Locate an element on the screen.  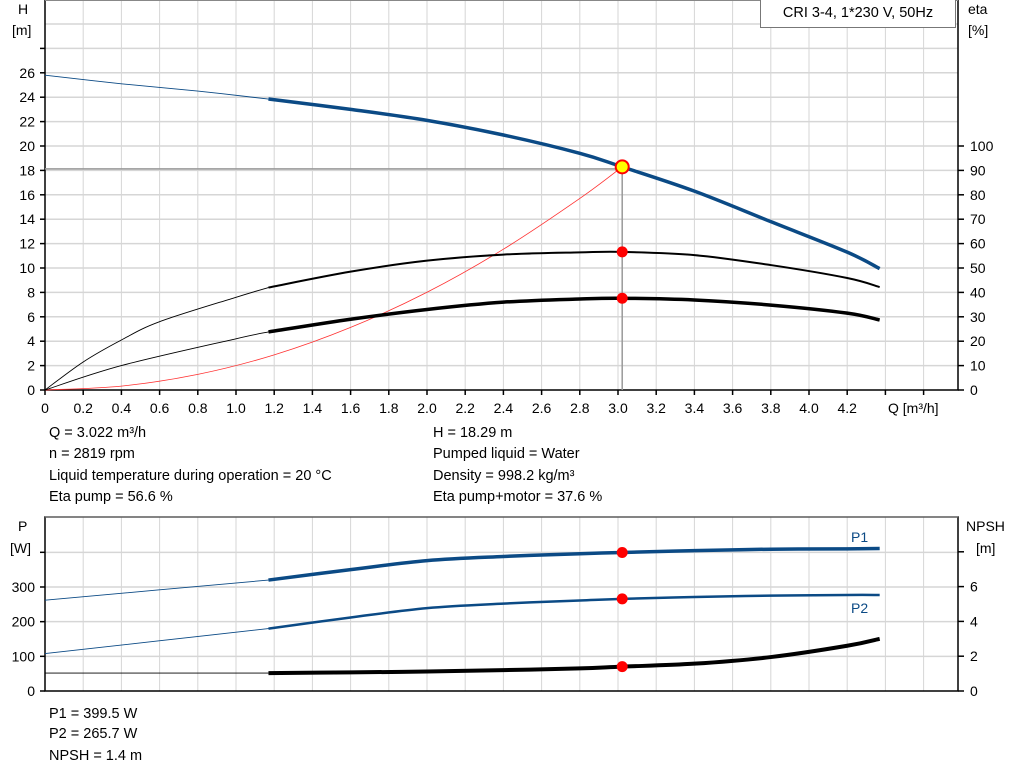
y-axis-unit-right: [m] is located at coordinates (985, 548).